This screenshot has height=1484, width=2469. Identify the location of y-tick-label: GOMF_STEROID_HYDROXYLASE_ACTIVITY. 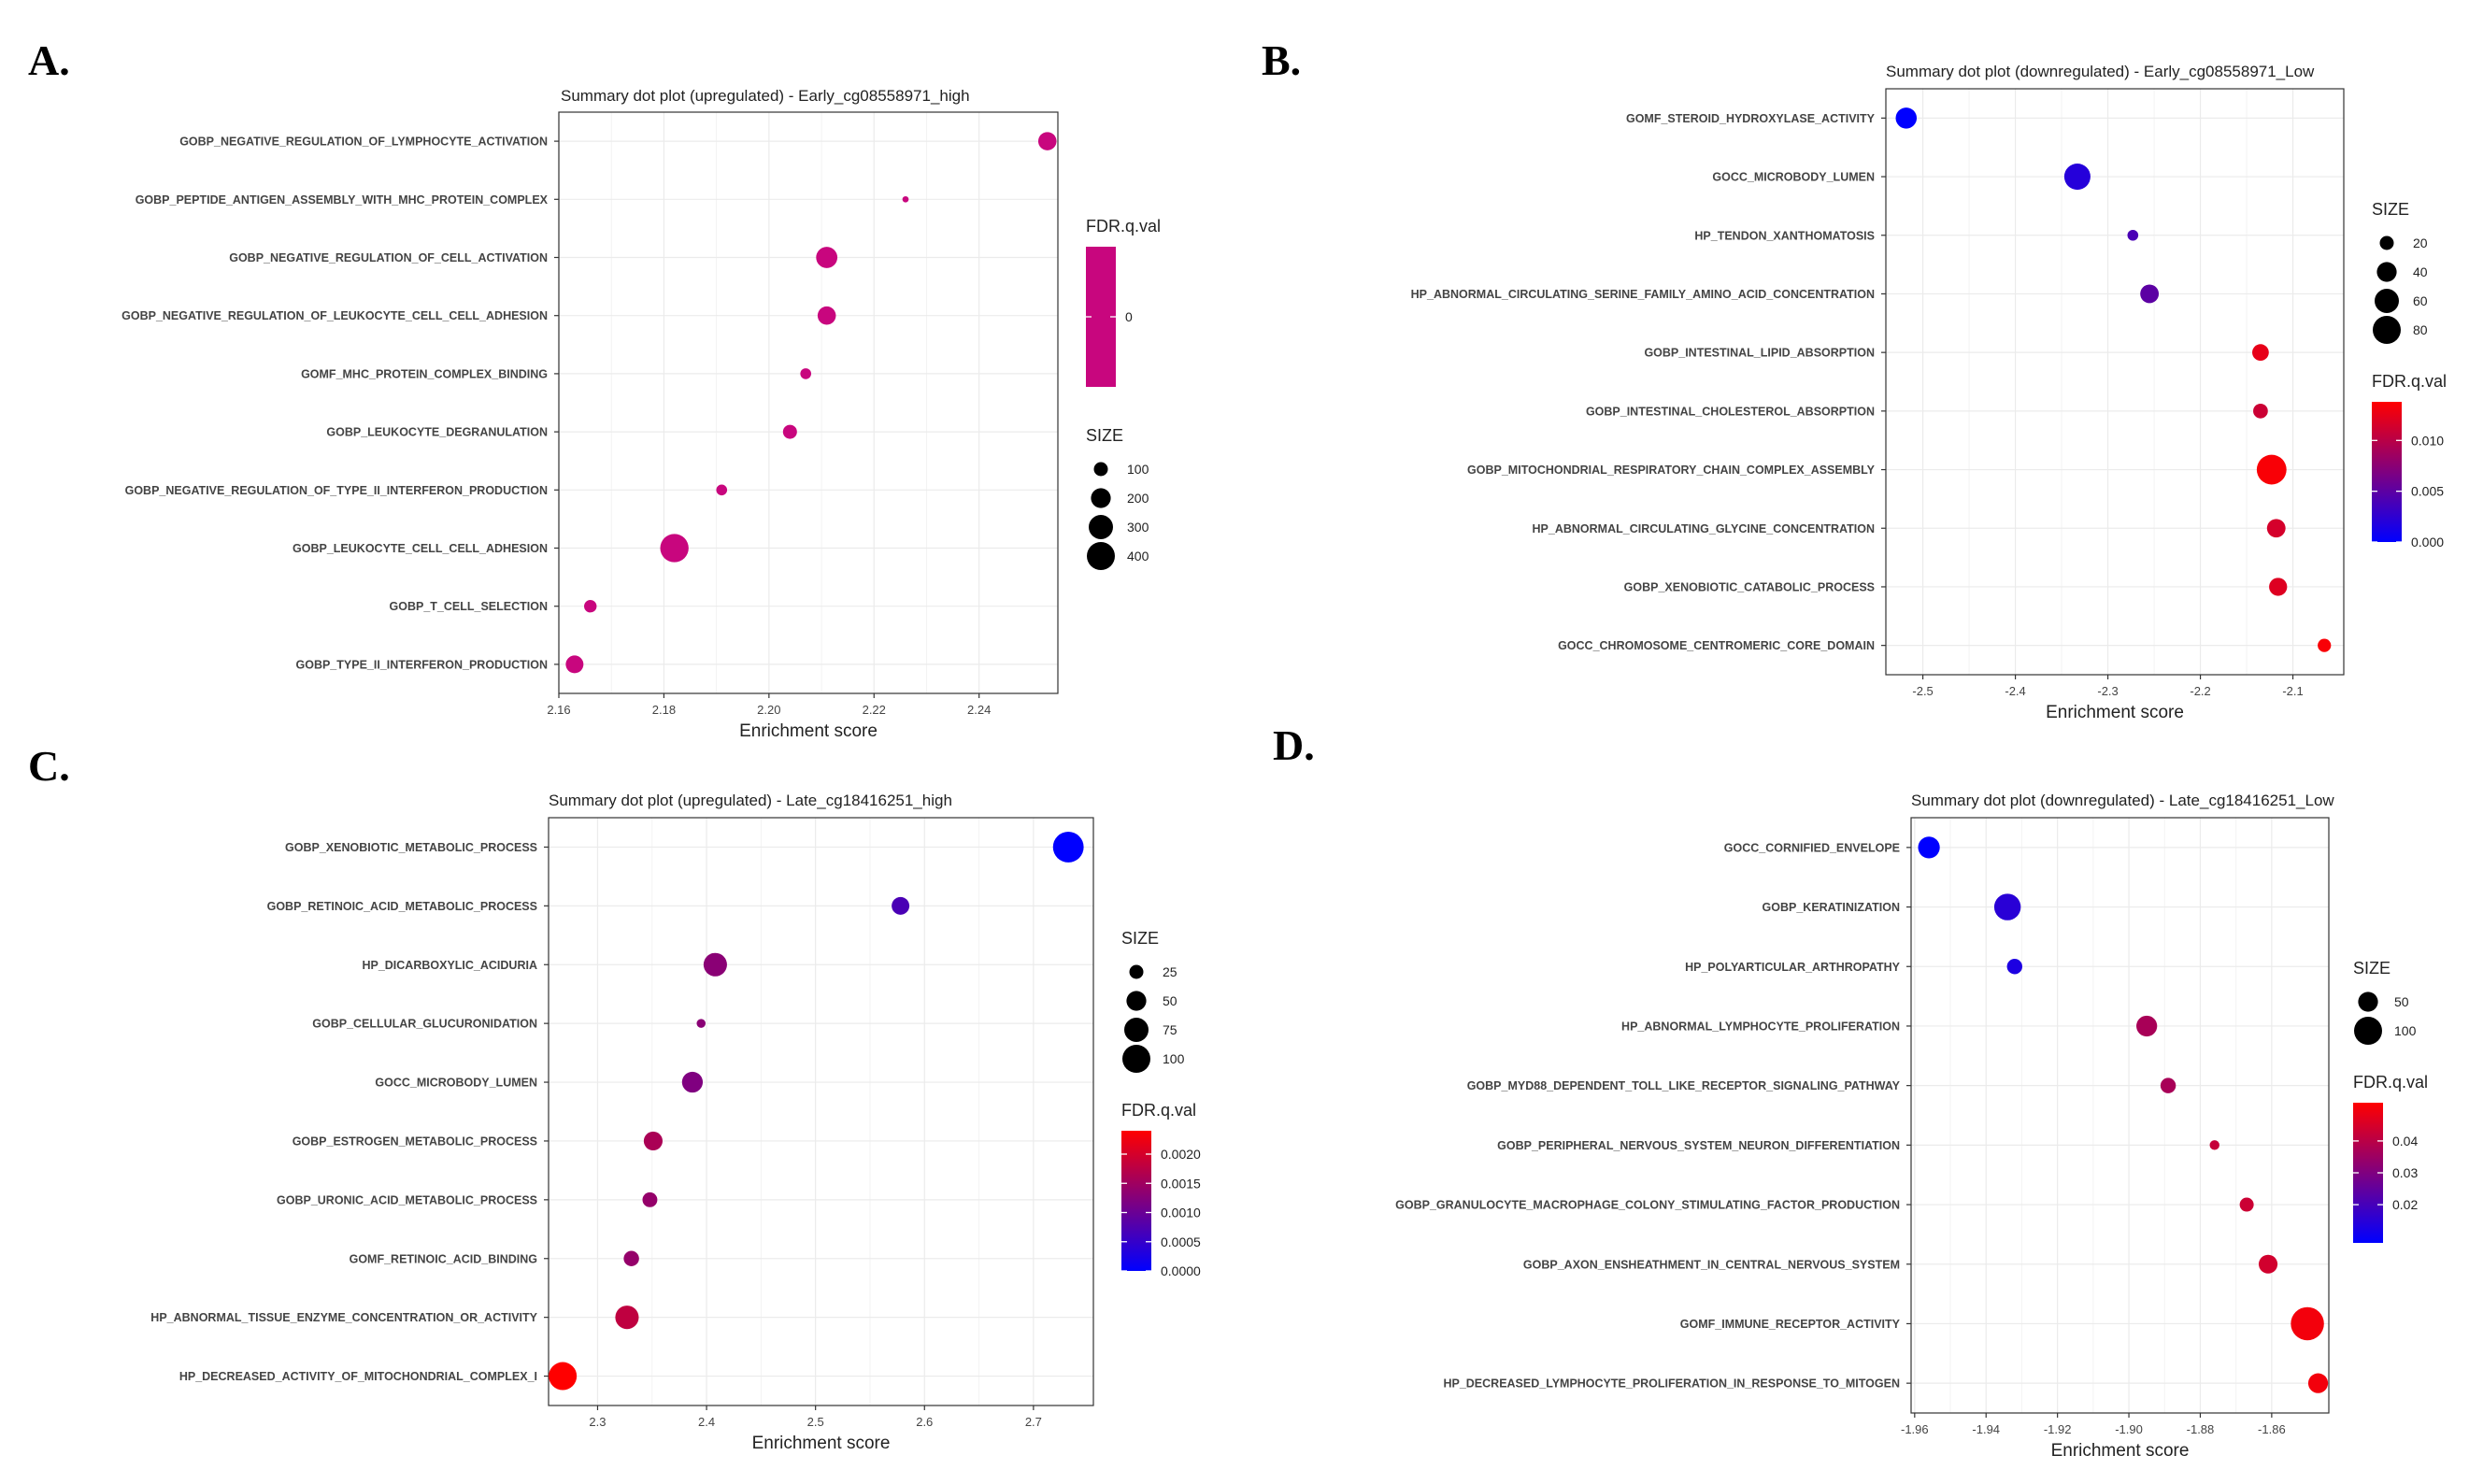
(1751, 118).